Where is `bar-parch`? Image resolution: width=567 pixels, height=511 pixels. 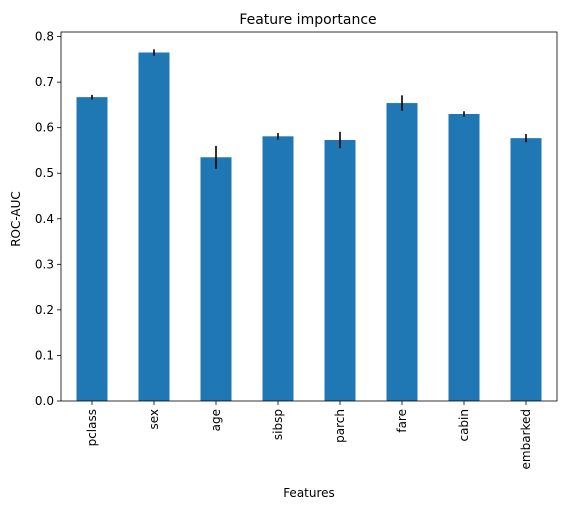
bar-parch is located at coordinates (340, 270).